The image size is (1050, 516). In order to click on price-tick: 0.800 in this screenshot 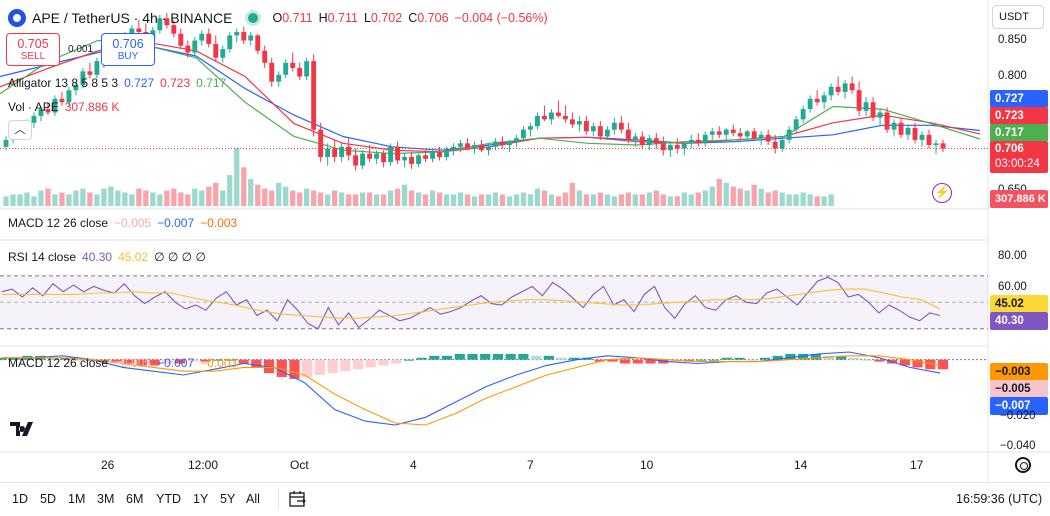, I will do `click(1012, 76)`.